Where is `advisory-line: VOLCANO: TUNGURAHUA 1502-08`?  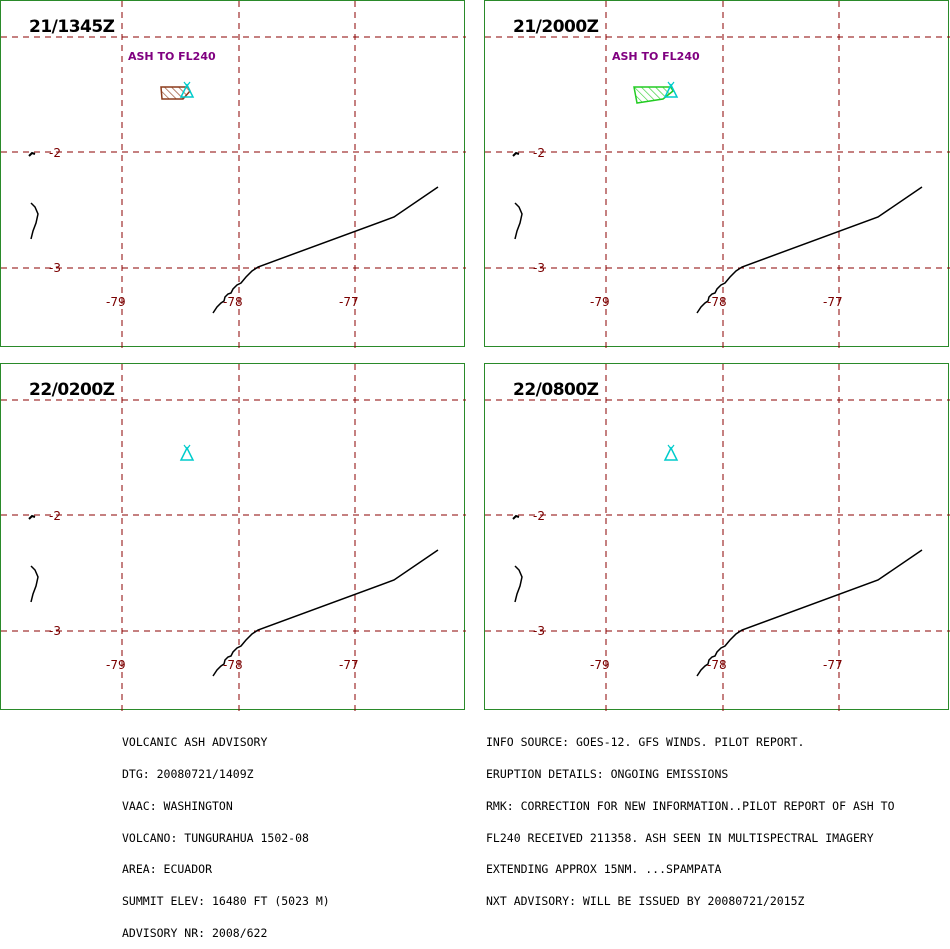 advisory-line: VOLCANO: TUNGURAHUA 1502-08 is located at coordinates (215, 837).